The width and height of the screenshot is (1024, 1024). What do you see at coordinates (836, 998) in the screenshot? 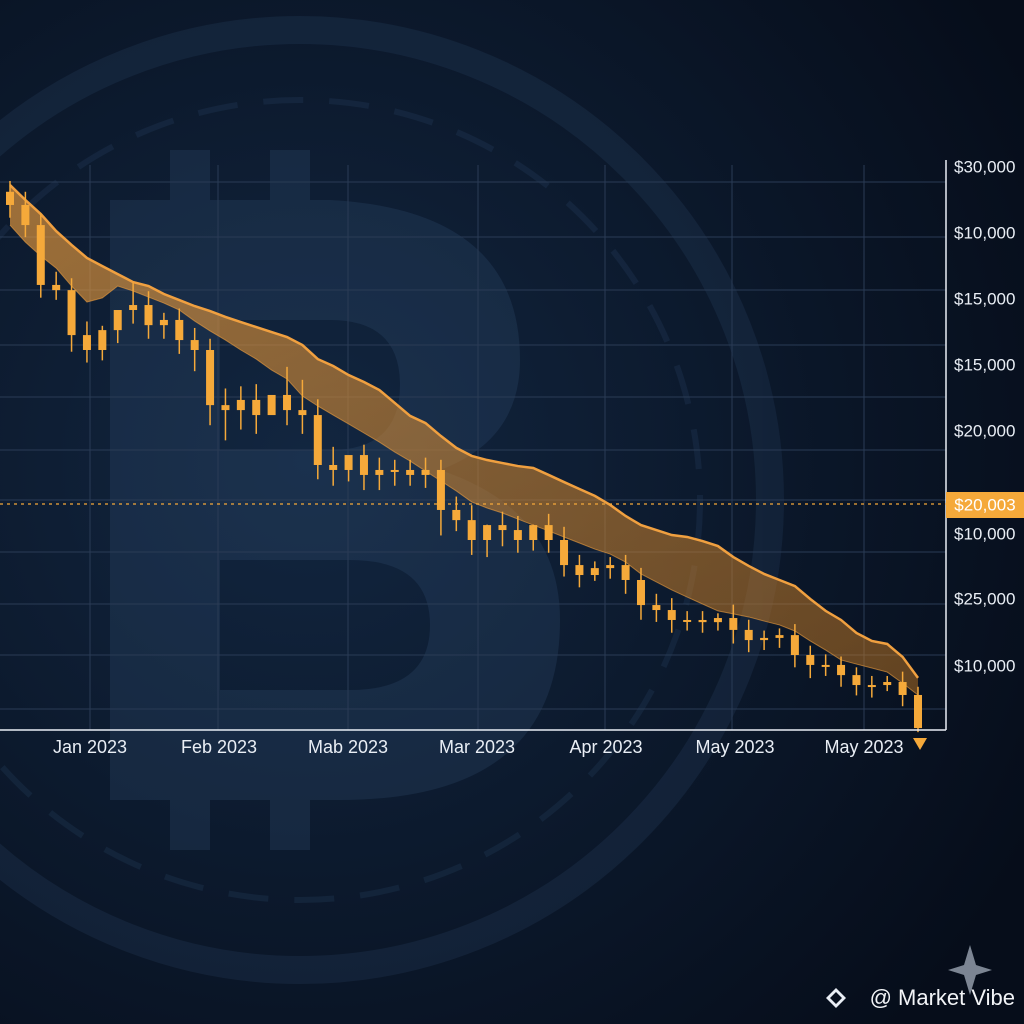
I see `brand-icon` at bounding box center [836, 998].